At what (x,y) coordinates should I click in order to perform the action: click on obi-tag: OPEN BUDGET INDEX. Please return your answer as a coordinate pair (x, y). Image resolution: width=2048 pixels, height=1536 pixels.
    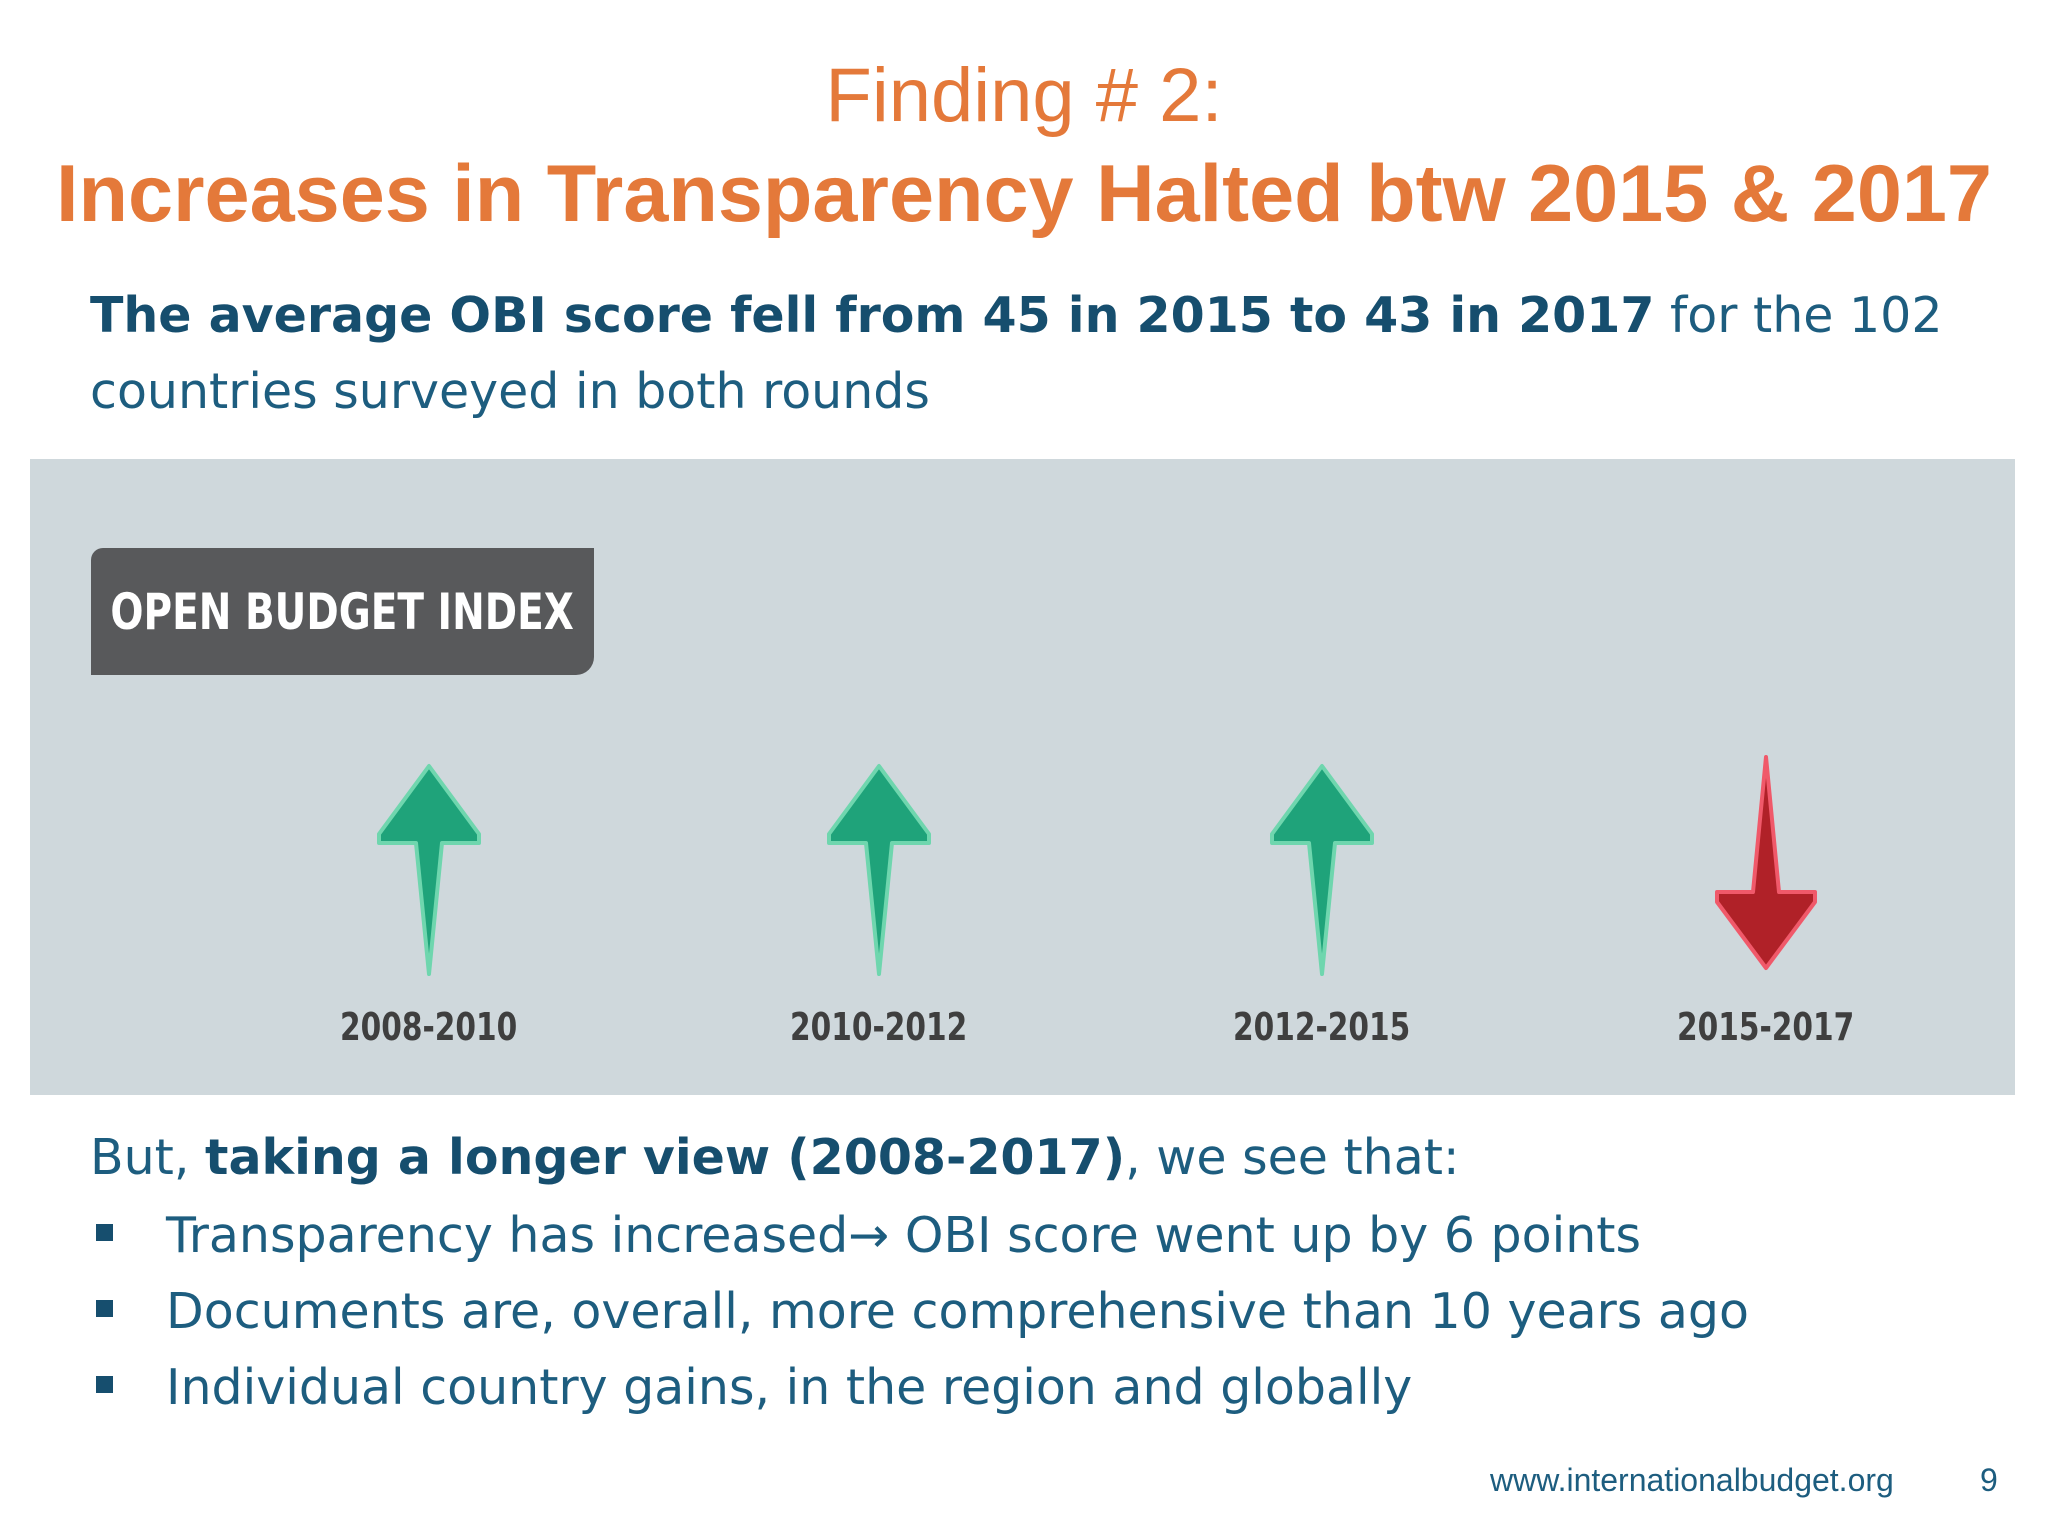
    Looking at the image, I should click on (342, 611).